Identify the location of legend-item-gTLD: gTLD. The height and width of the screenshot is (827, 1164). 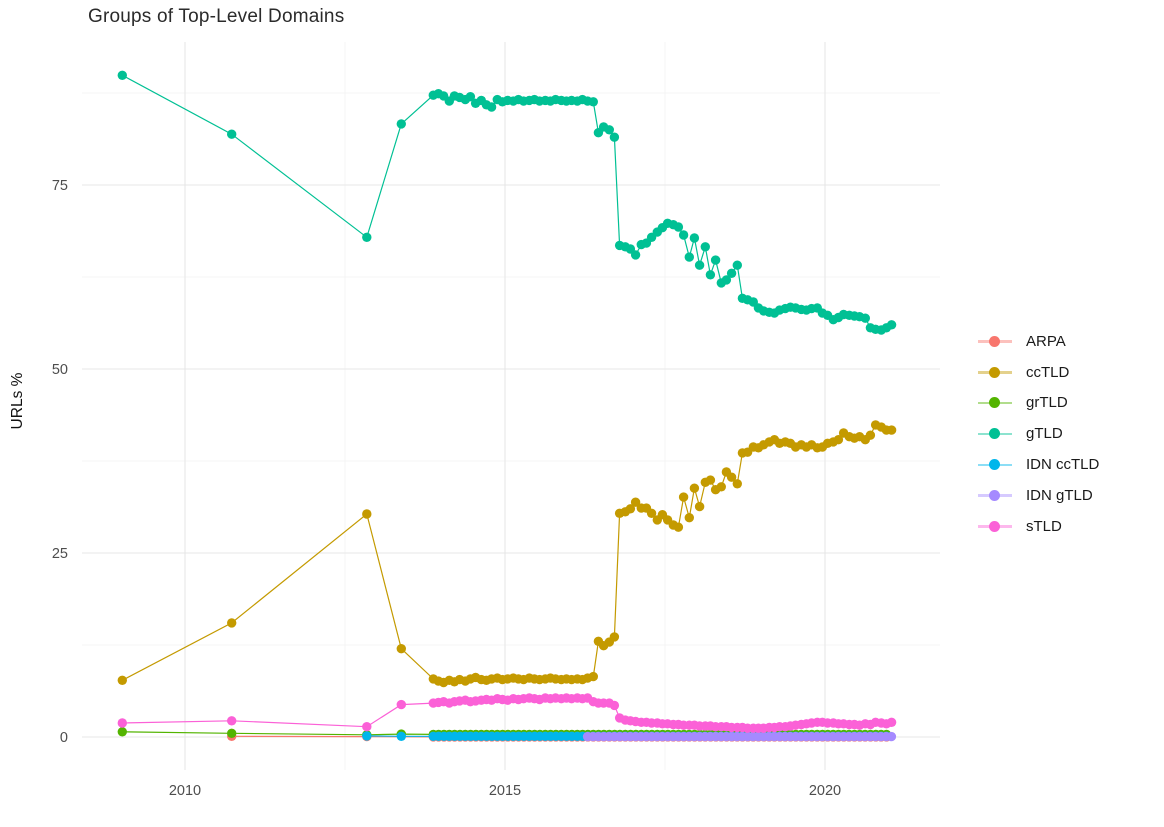
(1038, 433).